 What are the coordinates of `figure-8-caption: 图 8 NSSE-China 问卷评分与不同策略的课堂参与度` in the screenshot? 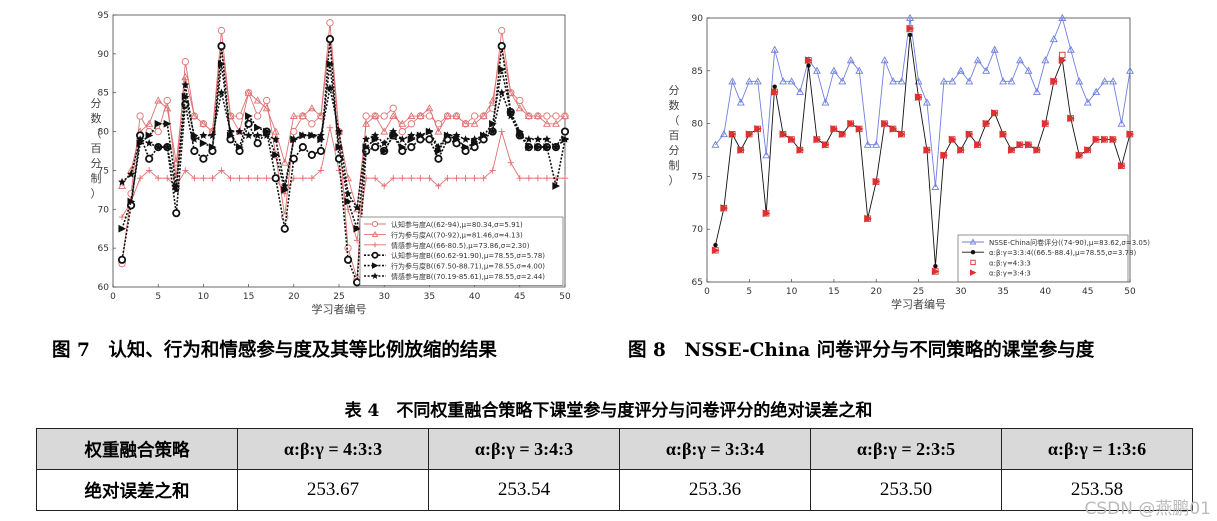 It's located at (861, 350).